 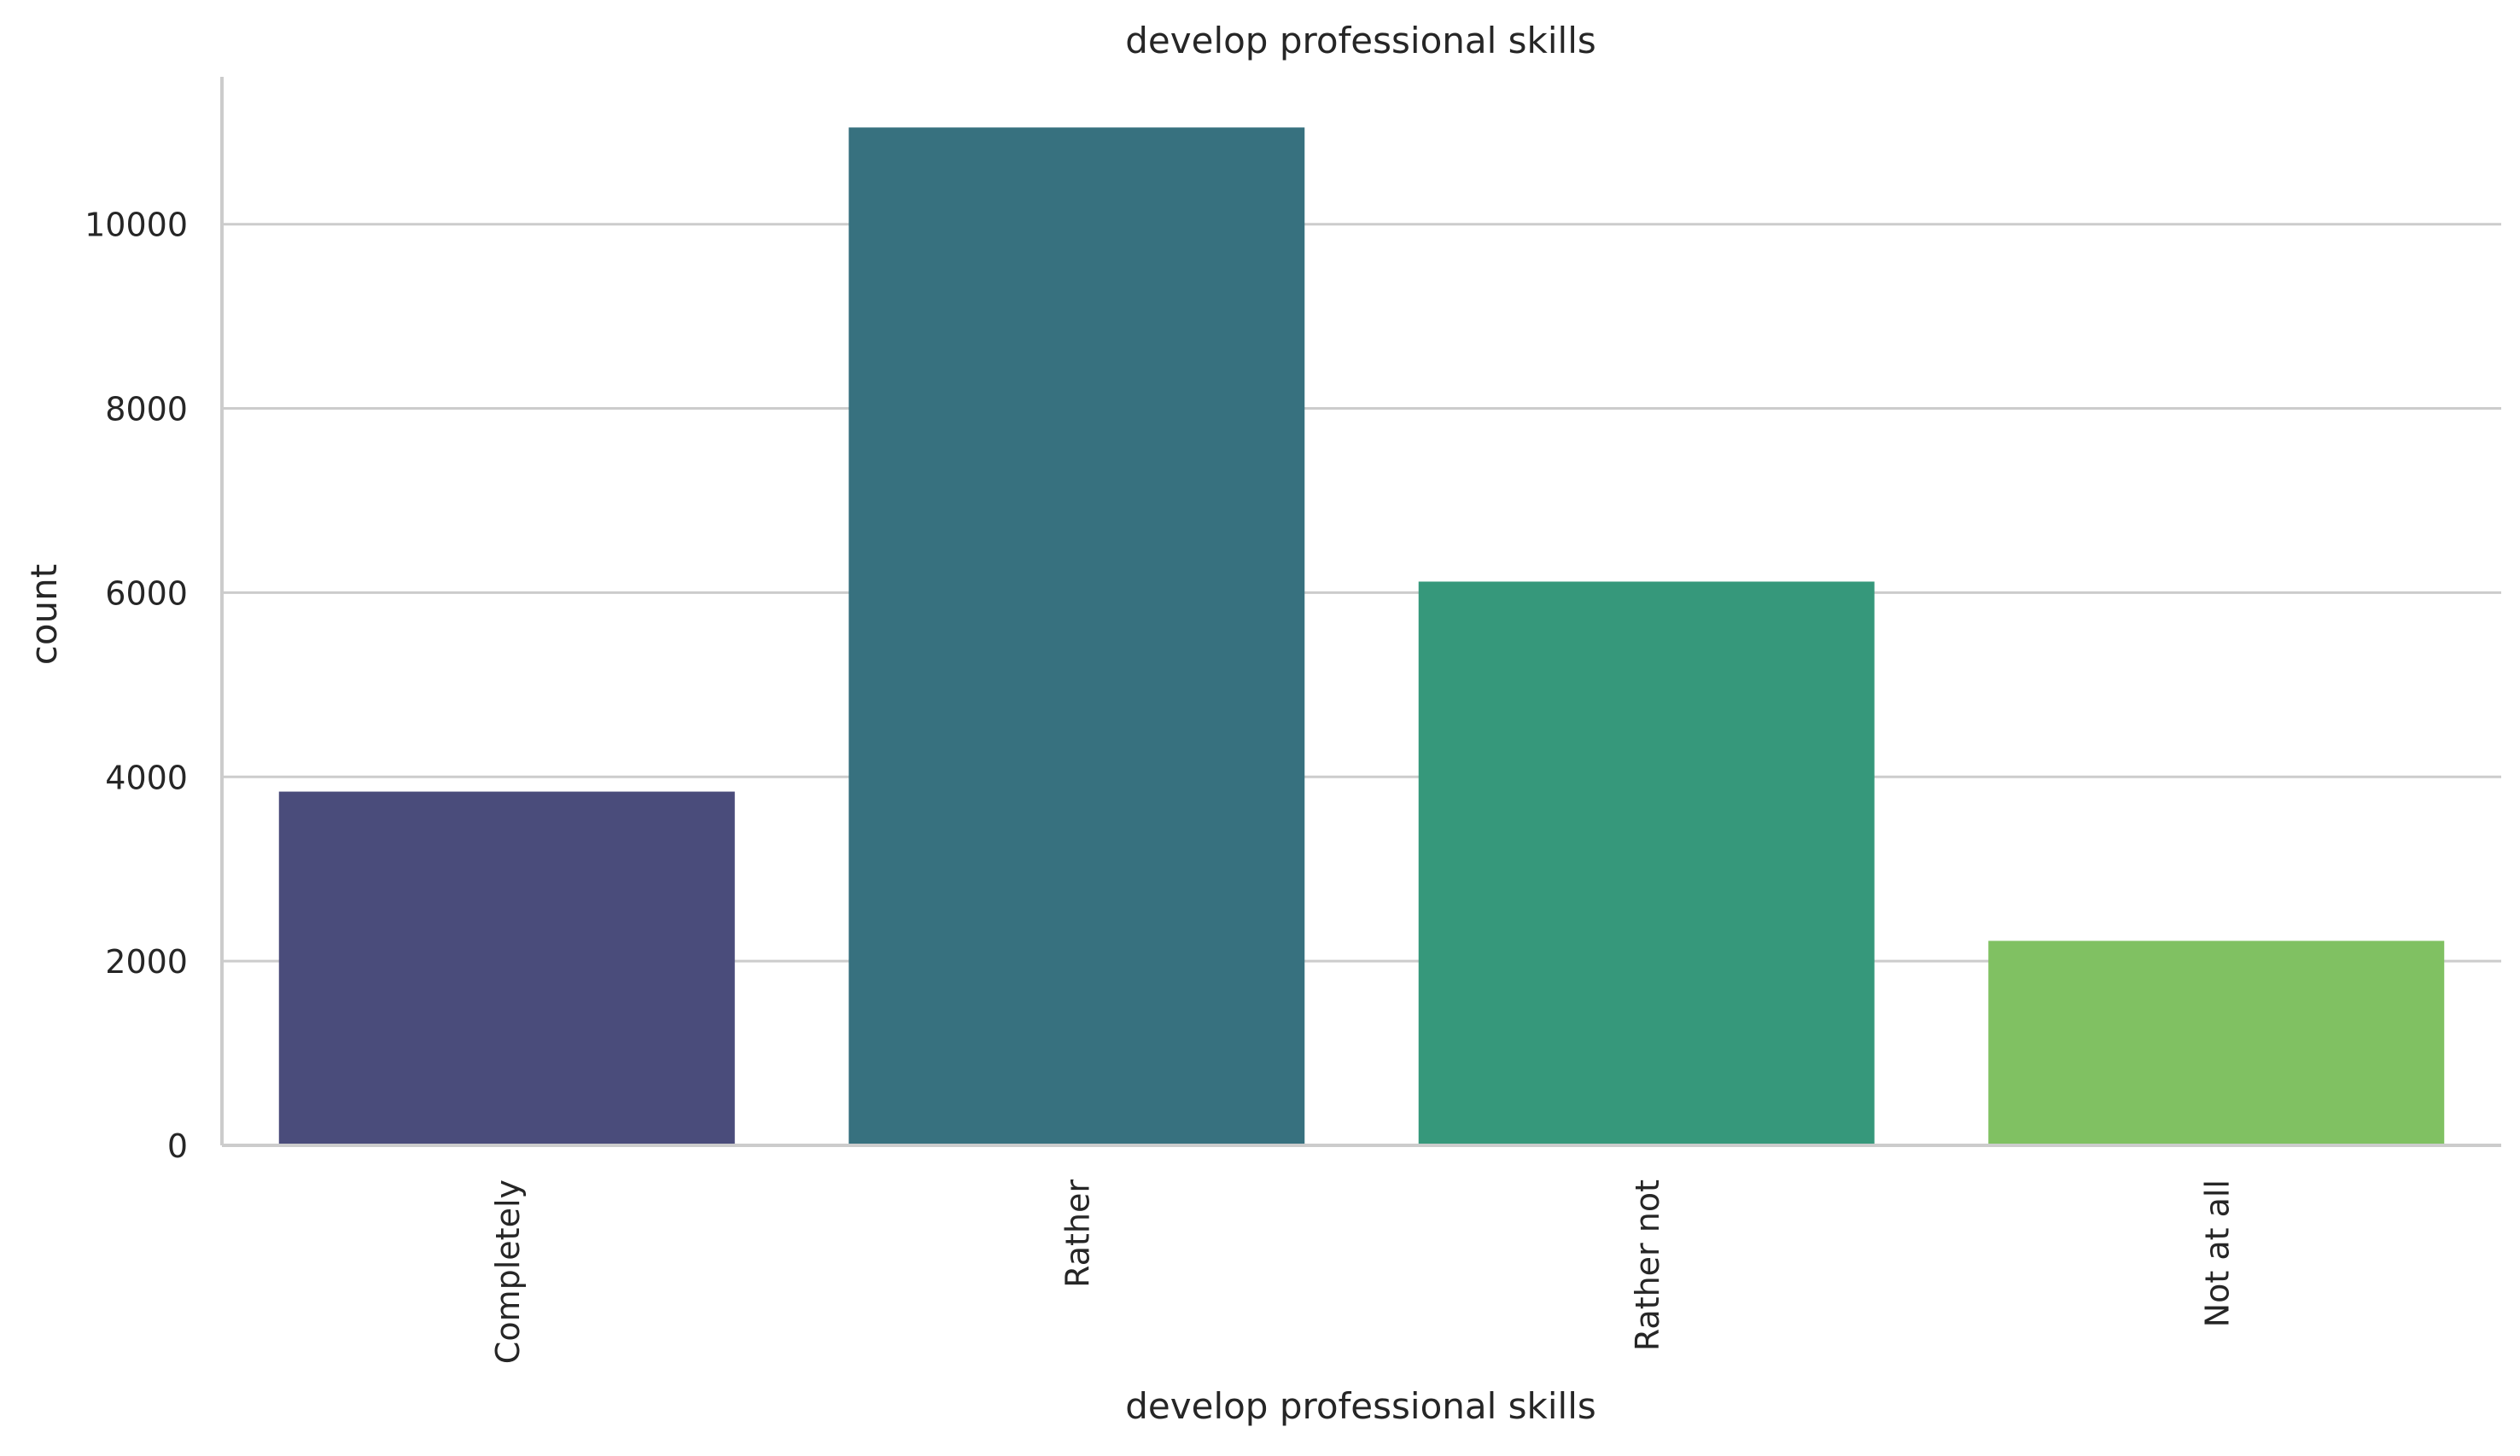 I want to click on bar-rather-not, so click(x=1646, y=863).